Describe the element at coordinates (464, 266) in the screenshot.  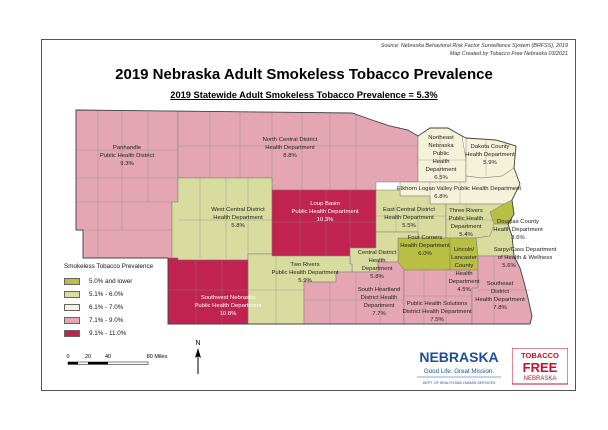
I see `lancaster-label: County` at that location.